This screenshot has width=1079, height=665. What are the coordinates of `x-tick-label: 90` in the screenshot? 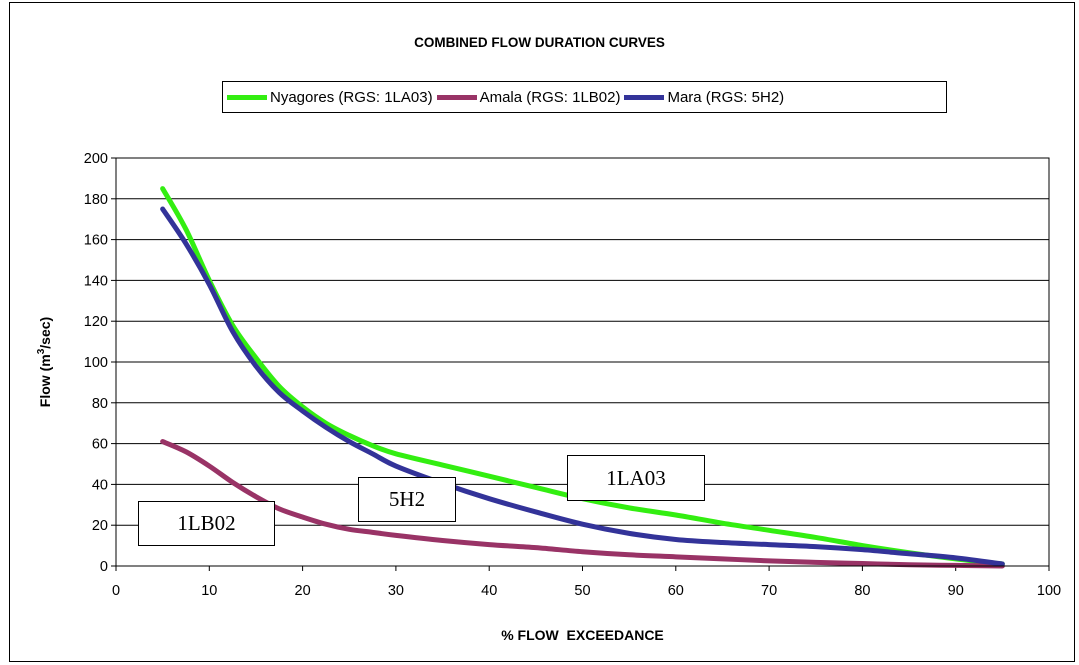 It's located at (956, 591).